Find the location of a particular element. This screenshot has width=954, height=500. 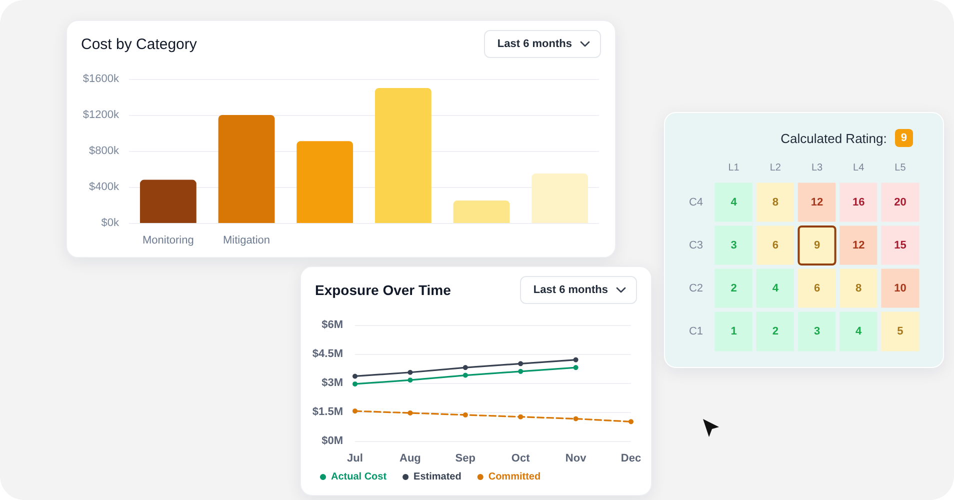

x-tick-label: L4 is located at coordinates (859, 168).